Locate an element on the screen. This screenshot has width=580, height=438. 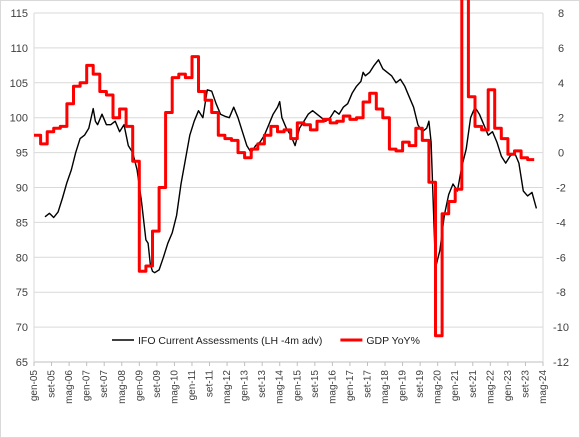
x-axis-tick-label: set-15 is located at coordinates (315, 384).